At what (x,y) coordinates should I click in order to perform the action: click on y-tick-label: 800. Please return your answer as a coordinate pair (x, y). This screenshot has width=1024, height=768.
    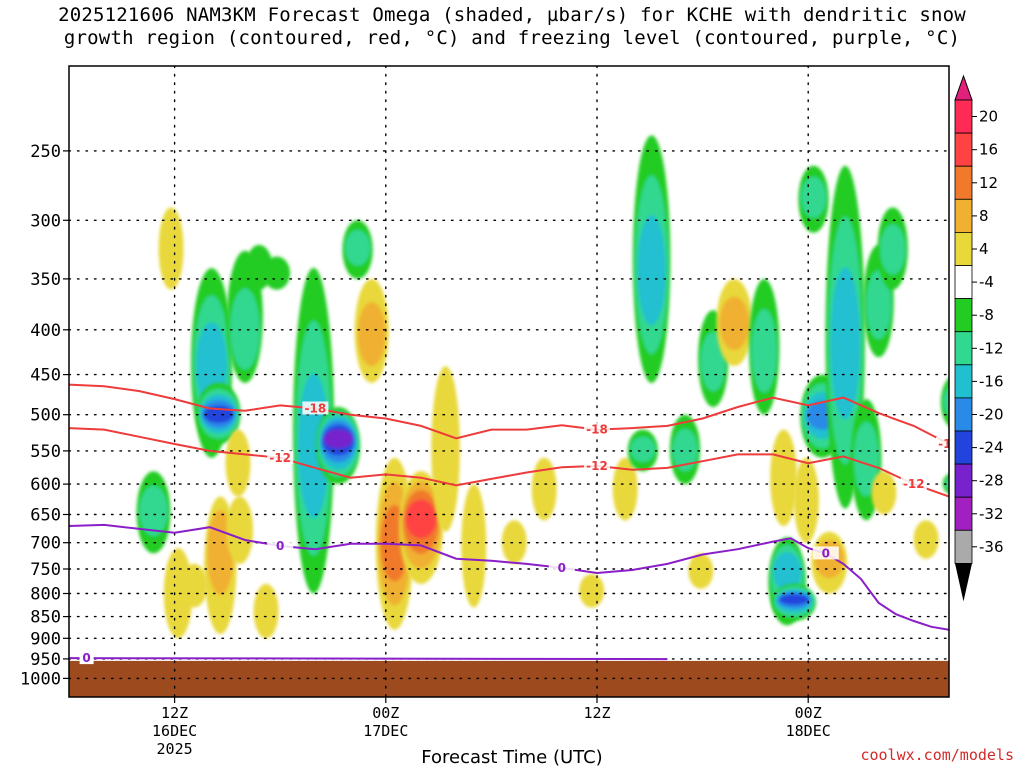
    Looking at the image, I should click on (45, 595).